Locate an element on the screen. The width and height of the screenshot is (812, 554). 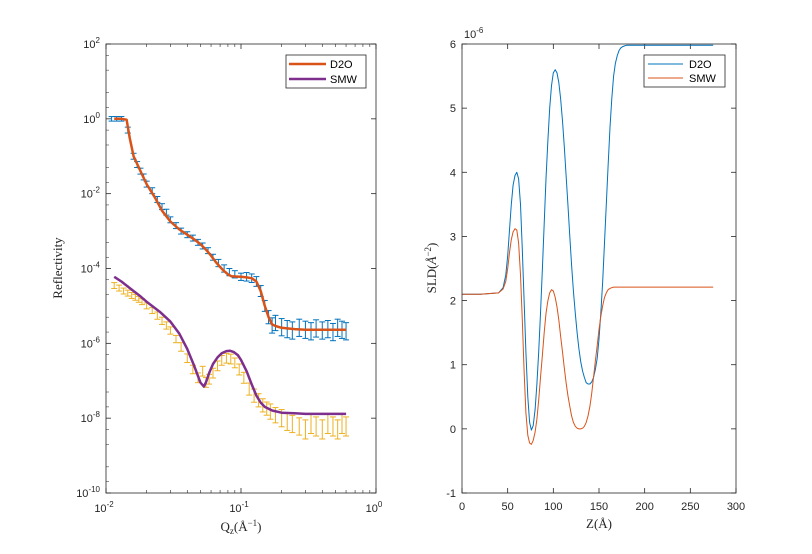
reflectivity-xlabel: Qz(Å−1) is located at coordinates (240, 527).